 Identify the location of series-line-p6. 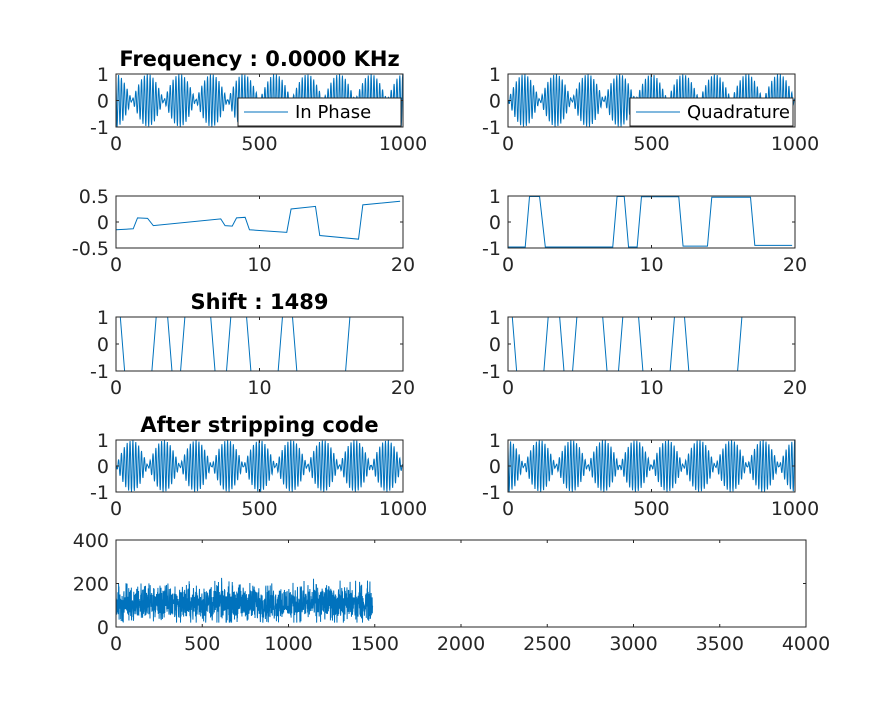
(651, 344).